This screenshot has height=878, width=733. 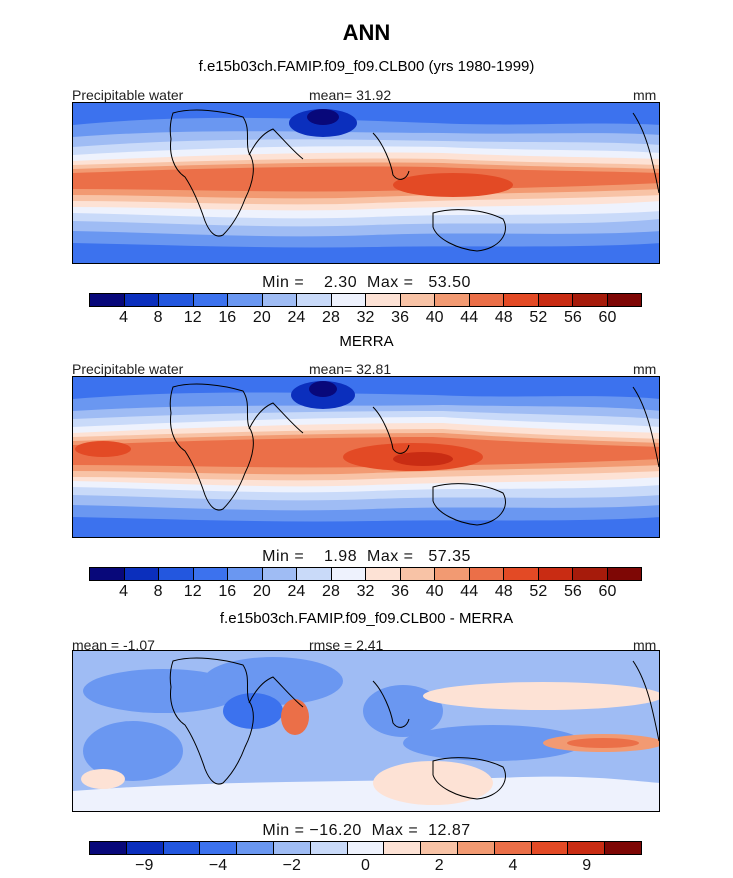 I want to click on panel-3-rmse-label: rmse = 2.41, so click(x=346, y=645).